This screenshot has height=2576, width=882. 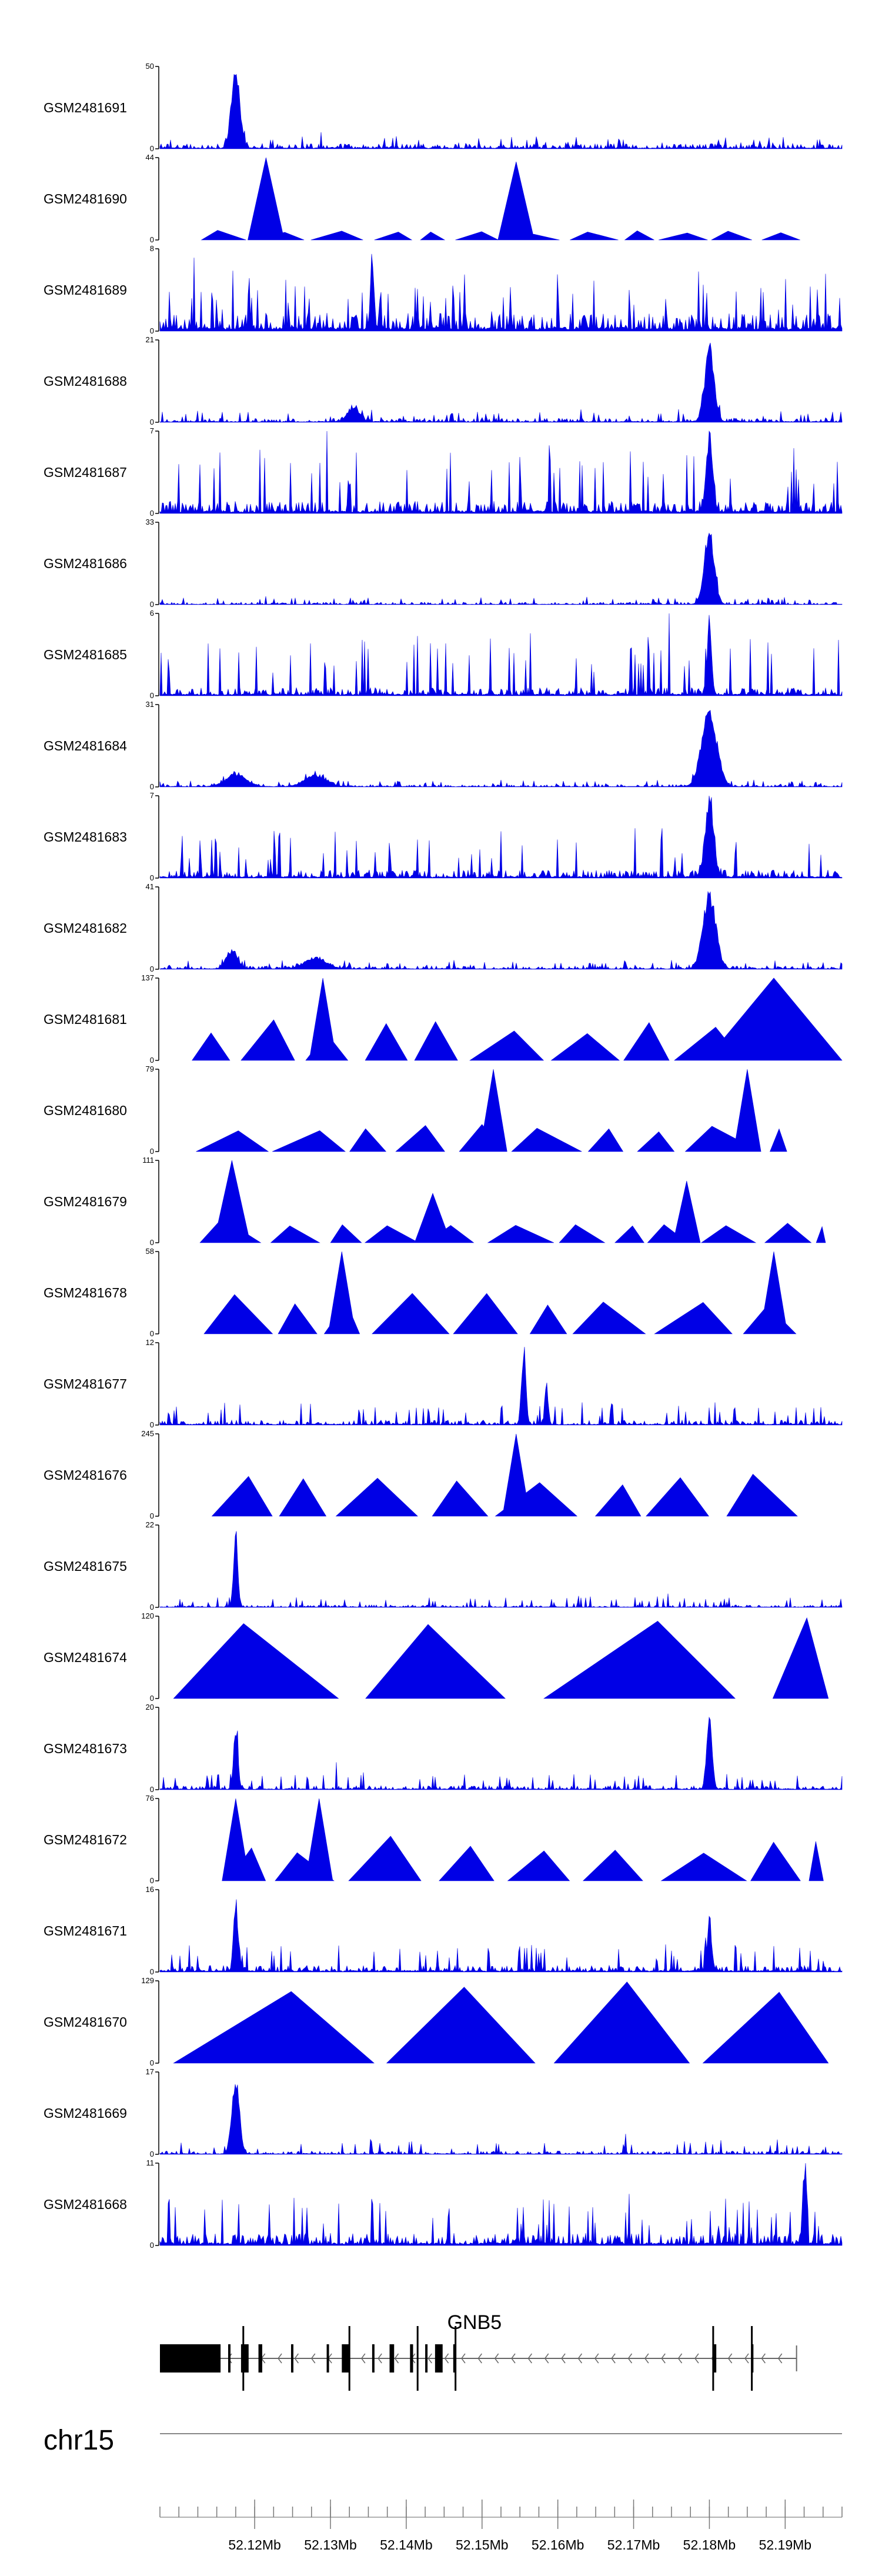 I want to click on y-max-label: 21, so click(x=150, y=339).